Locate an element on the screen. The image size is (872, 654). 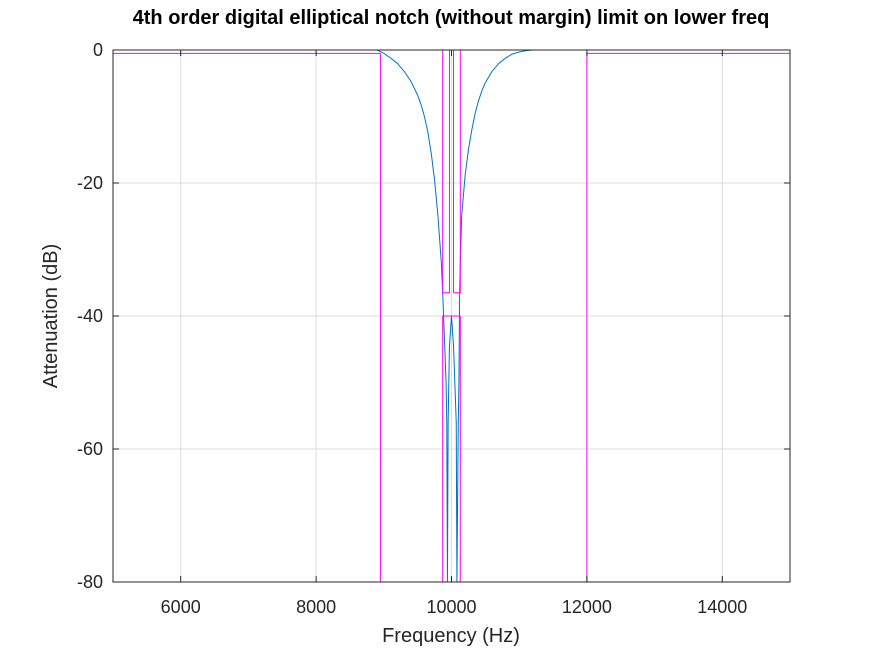
x-tick-label: 8000 is located at coordinates (316, 607).